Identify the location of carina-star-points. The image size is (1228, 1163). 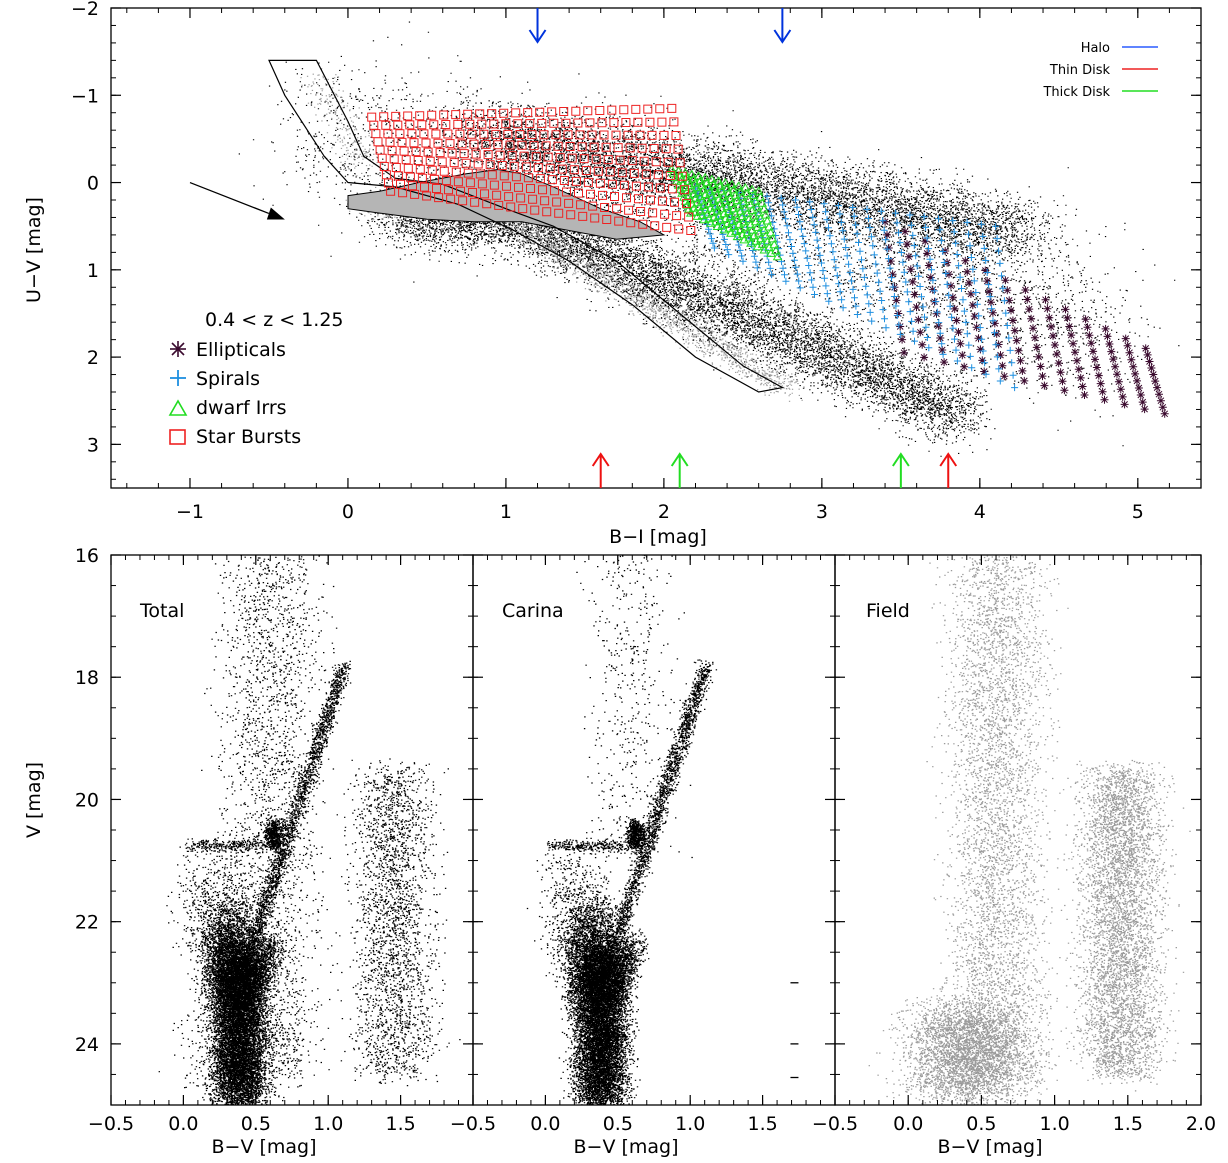
(622, 836).